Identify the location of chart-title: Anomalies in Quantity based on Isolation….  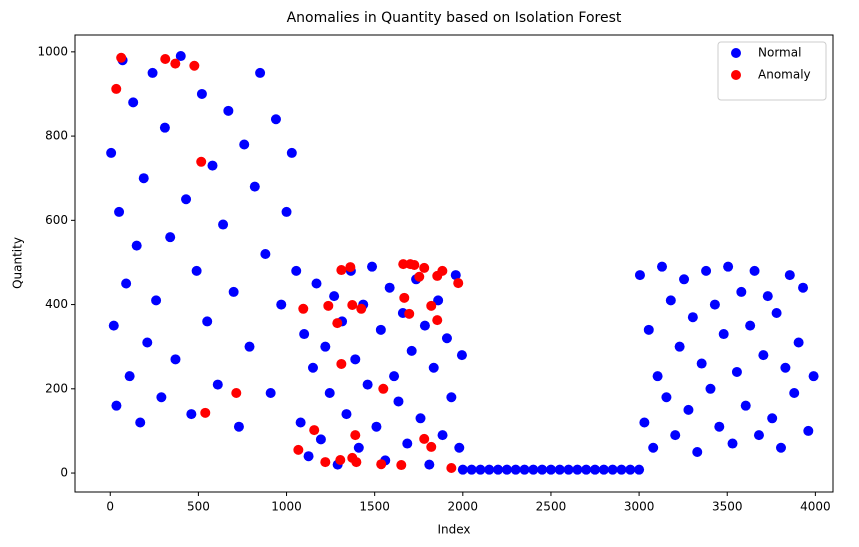
(454, 18).